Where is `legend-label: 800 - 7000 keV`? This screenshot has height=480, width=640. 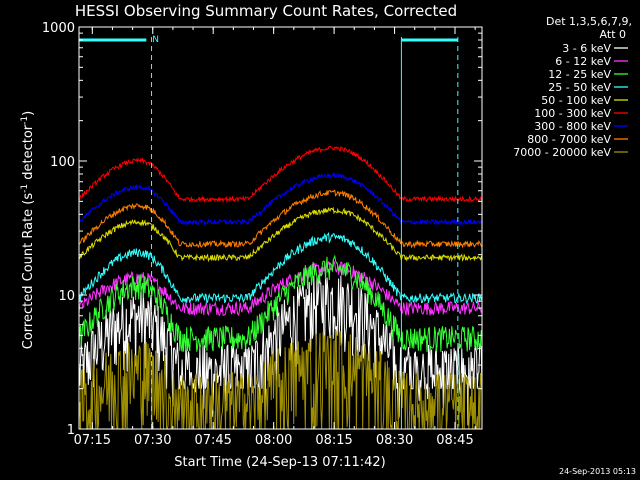
legend-label: 800 - 7000 keV is located at coordinates (569, 139).